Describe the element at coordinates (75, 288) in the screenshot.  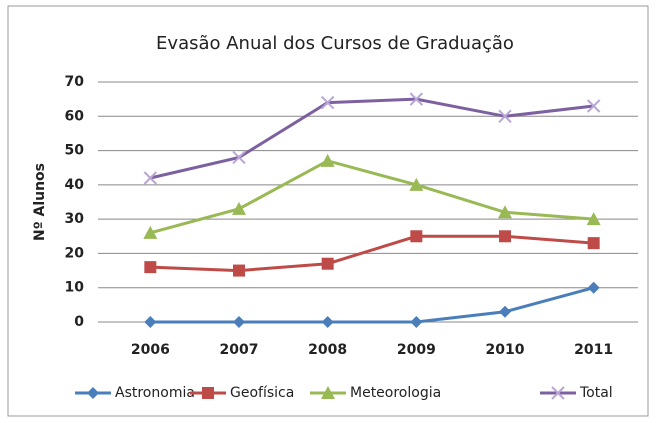
I see `y-tick-label: 10` at that location.